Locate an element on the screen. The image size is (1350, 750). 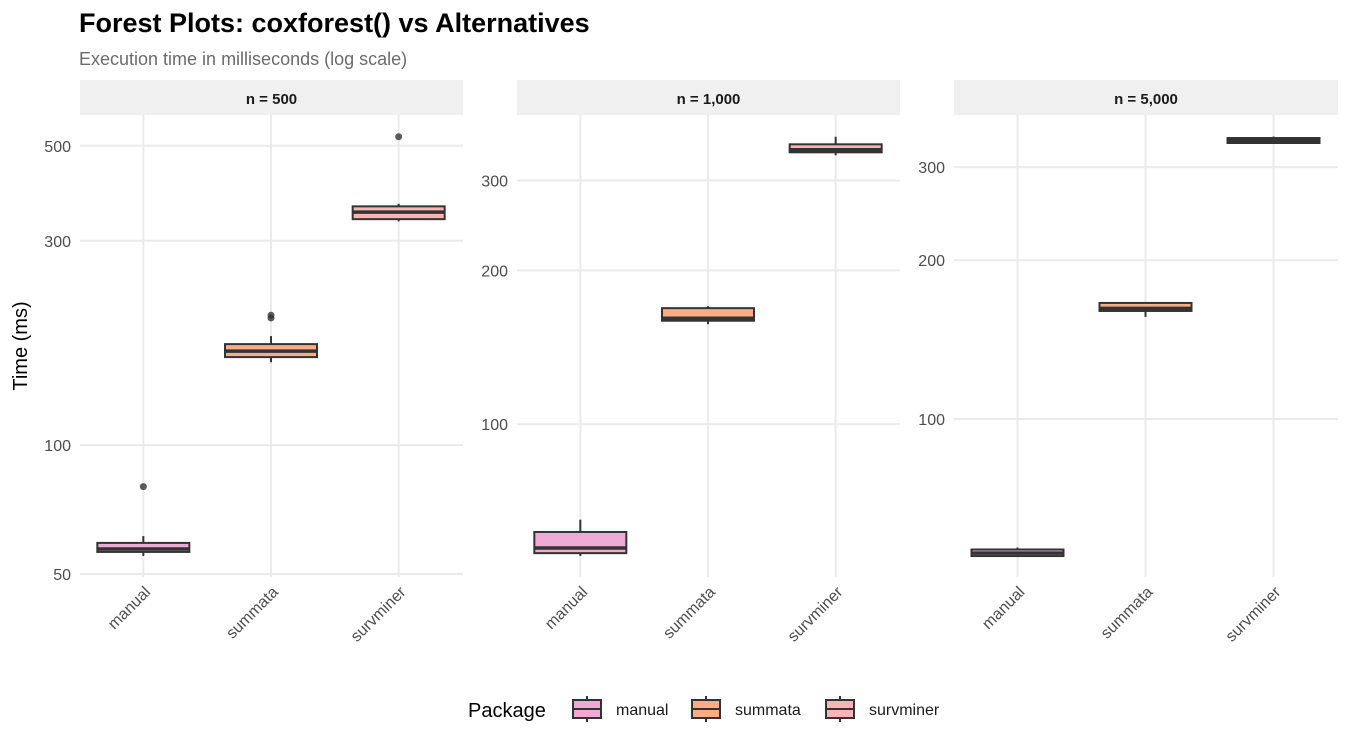
facet-strip-label: n = 1,000 is located at coordinates (709, 99).